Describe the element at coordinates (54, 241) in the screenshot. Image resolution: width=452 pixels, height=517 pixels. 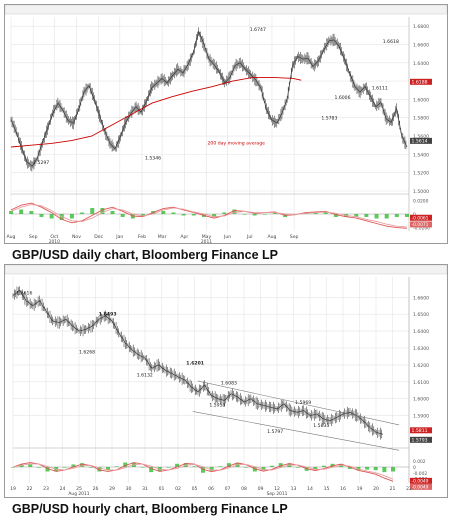
I see `x-year-label: 2010` at that location.